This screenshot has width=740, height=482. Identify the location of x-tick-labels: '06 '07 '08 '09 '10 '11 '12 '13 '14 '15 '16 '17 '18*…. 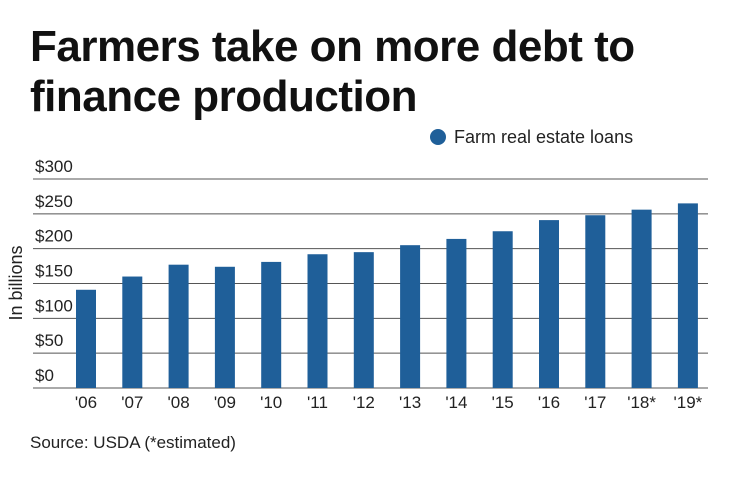
(389, 402).